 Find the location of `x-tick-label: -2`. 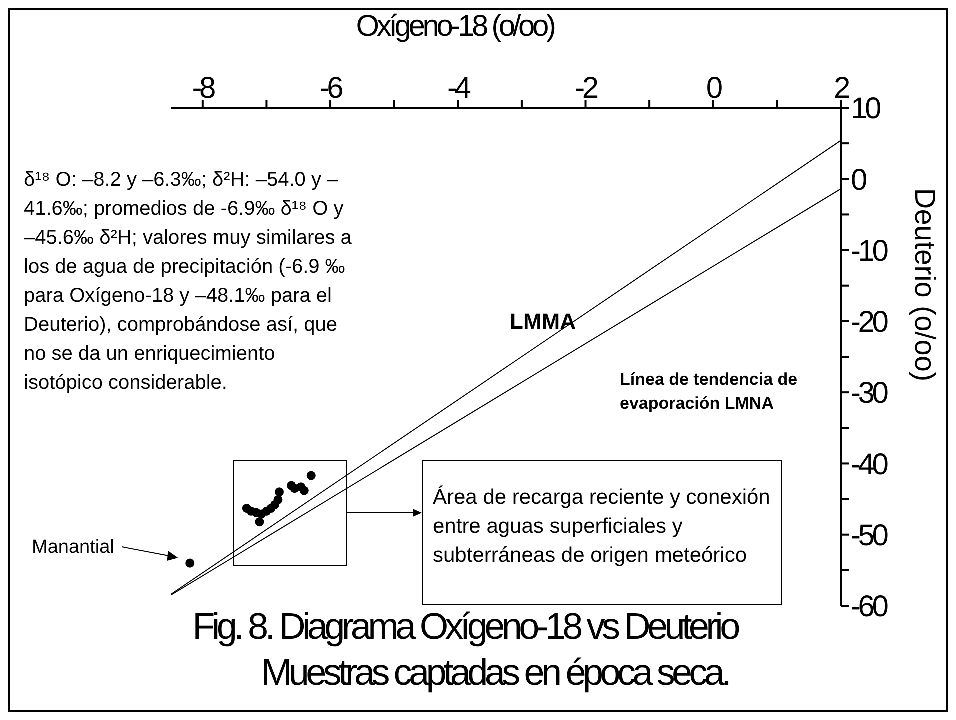

x-tick-label: -2 is located at coordinates (586, 88).